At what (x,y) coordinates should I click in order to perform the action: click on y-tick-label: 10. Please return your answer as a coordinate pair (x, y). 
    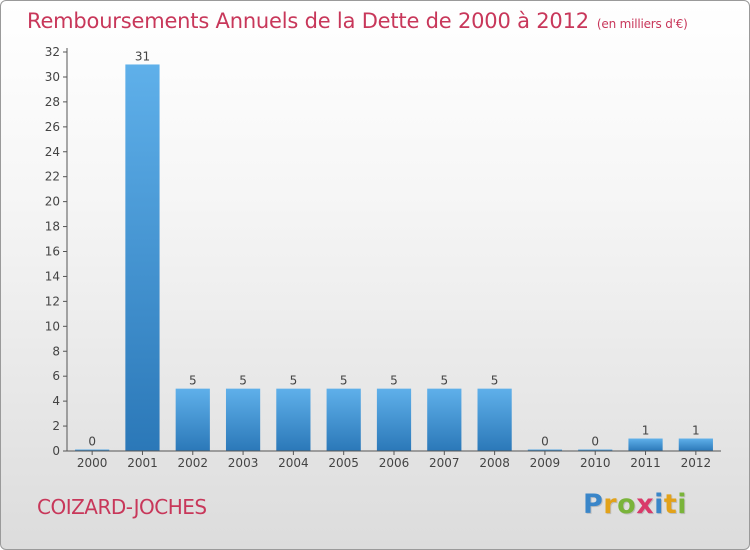
    Looking at the image, I should click on (52, 326).